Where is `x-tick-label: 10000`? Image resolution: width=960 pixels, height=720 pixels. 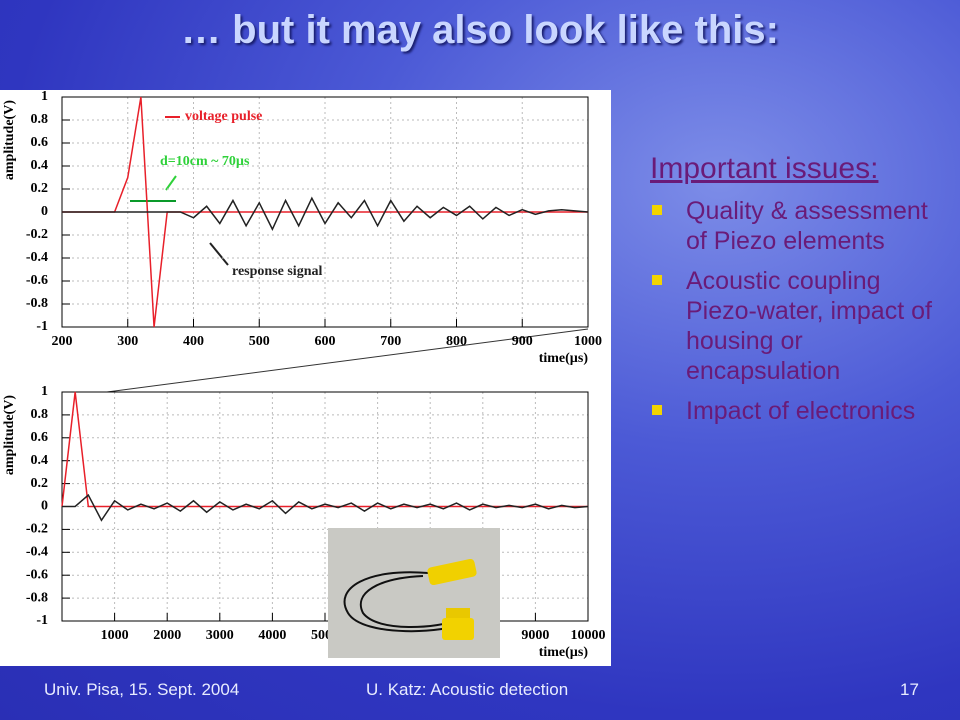
x-tick-label: 10000 is located at coordinates (588, 635).